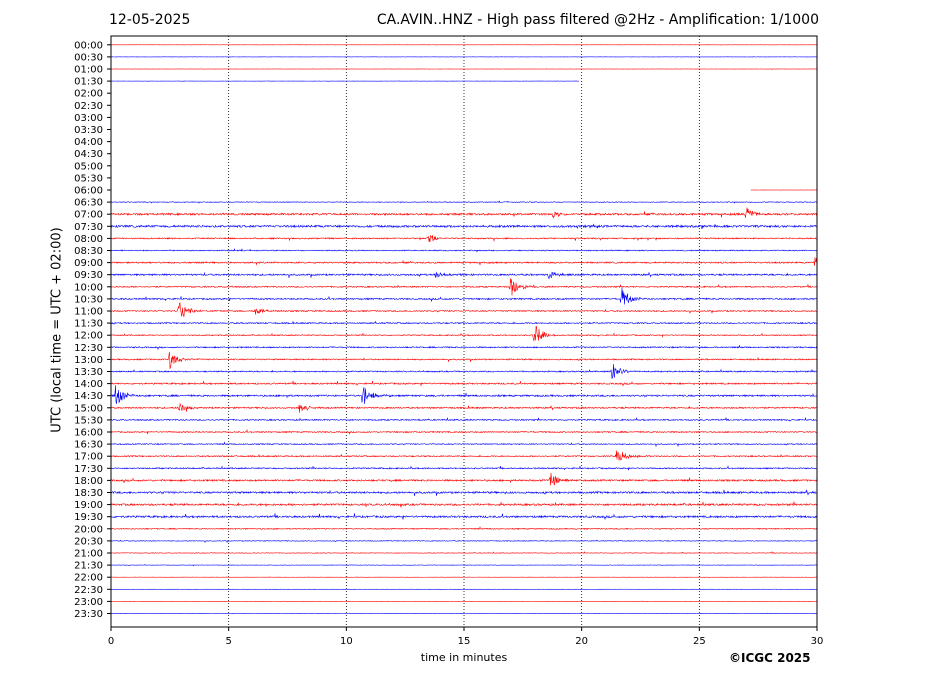  What do you see at coordinates (88, 130) in the screenshot?
I see `y-tick-label: 03:30` at bounding box center [88, 130].